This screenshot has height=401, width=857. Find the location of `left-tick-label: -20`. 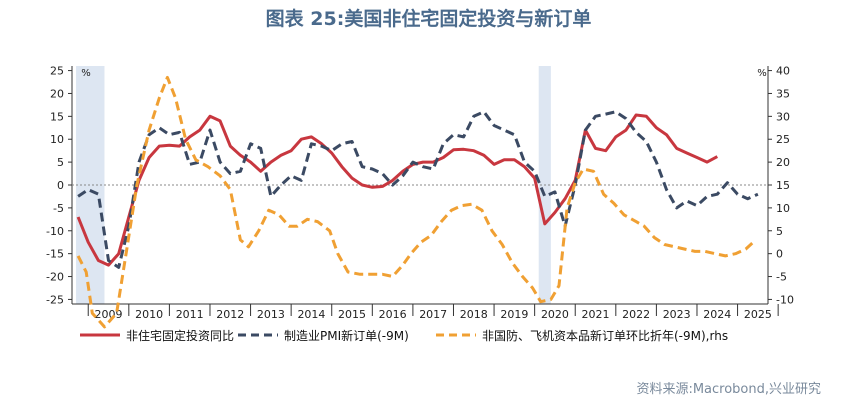

left-tick-label: -20 is located at coordinates (55, 277).